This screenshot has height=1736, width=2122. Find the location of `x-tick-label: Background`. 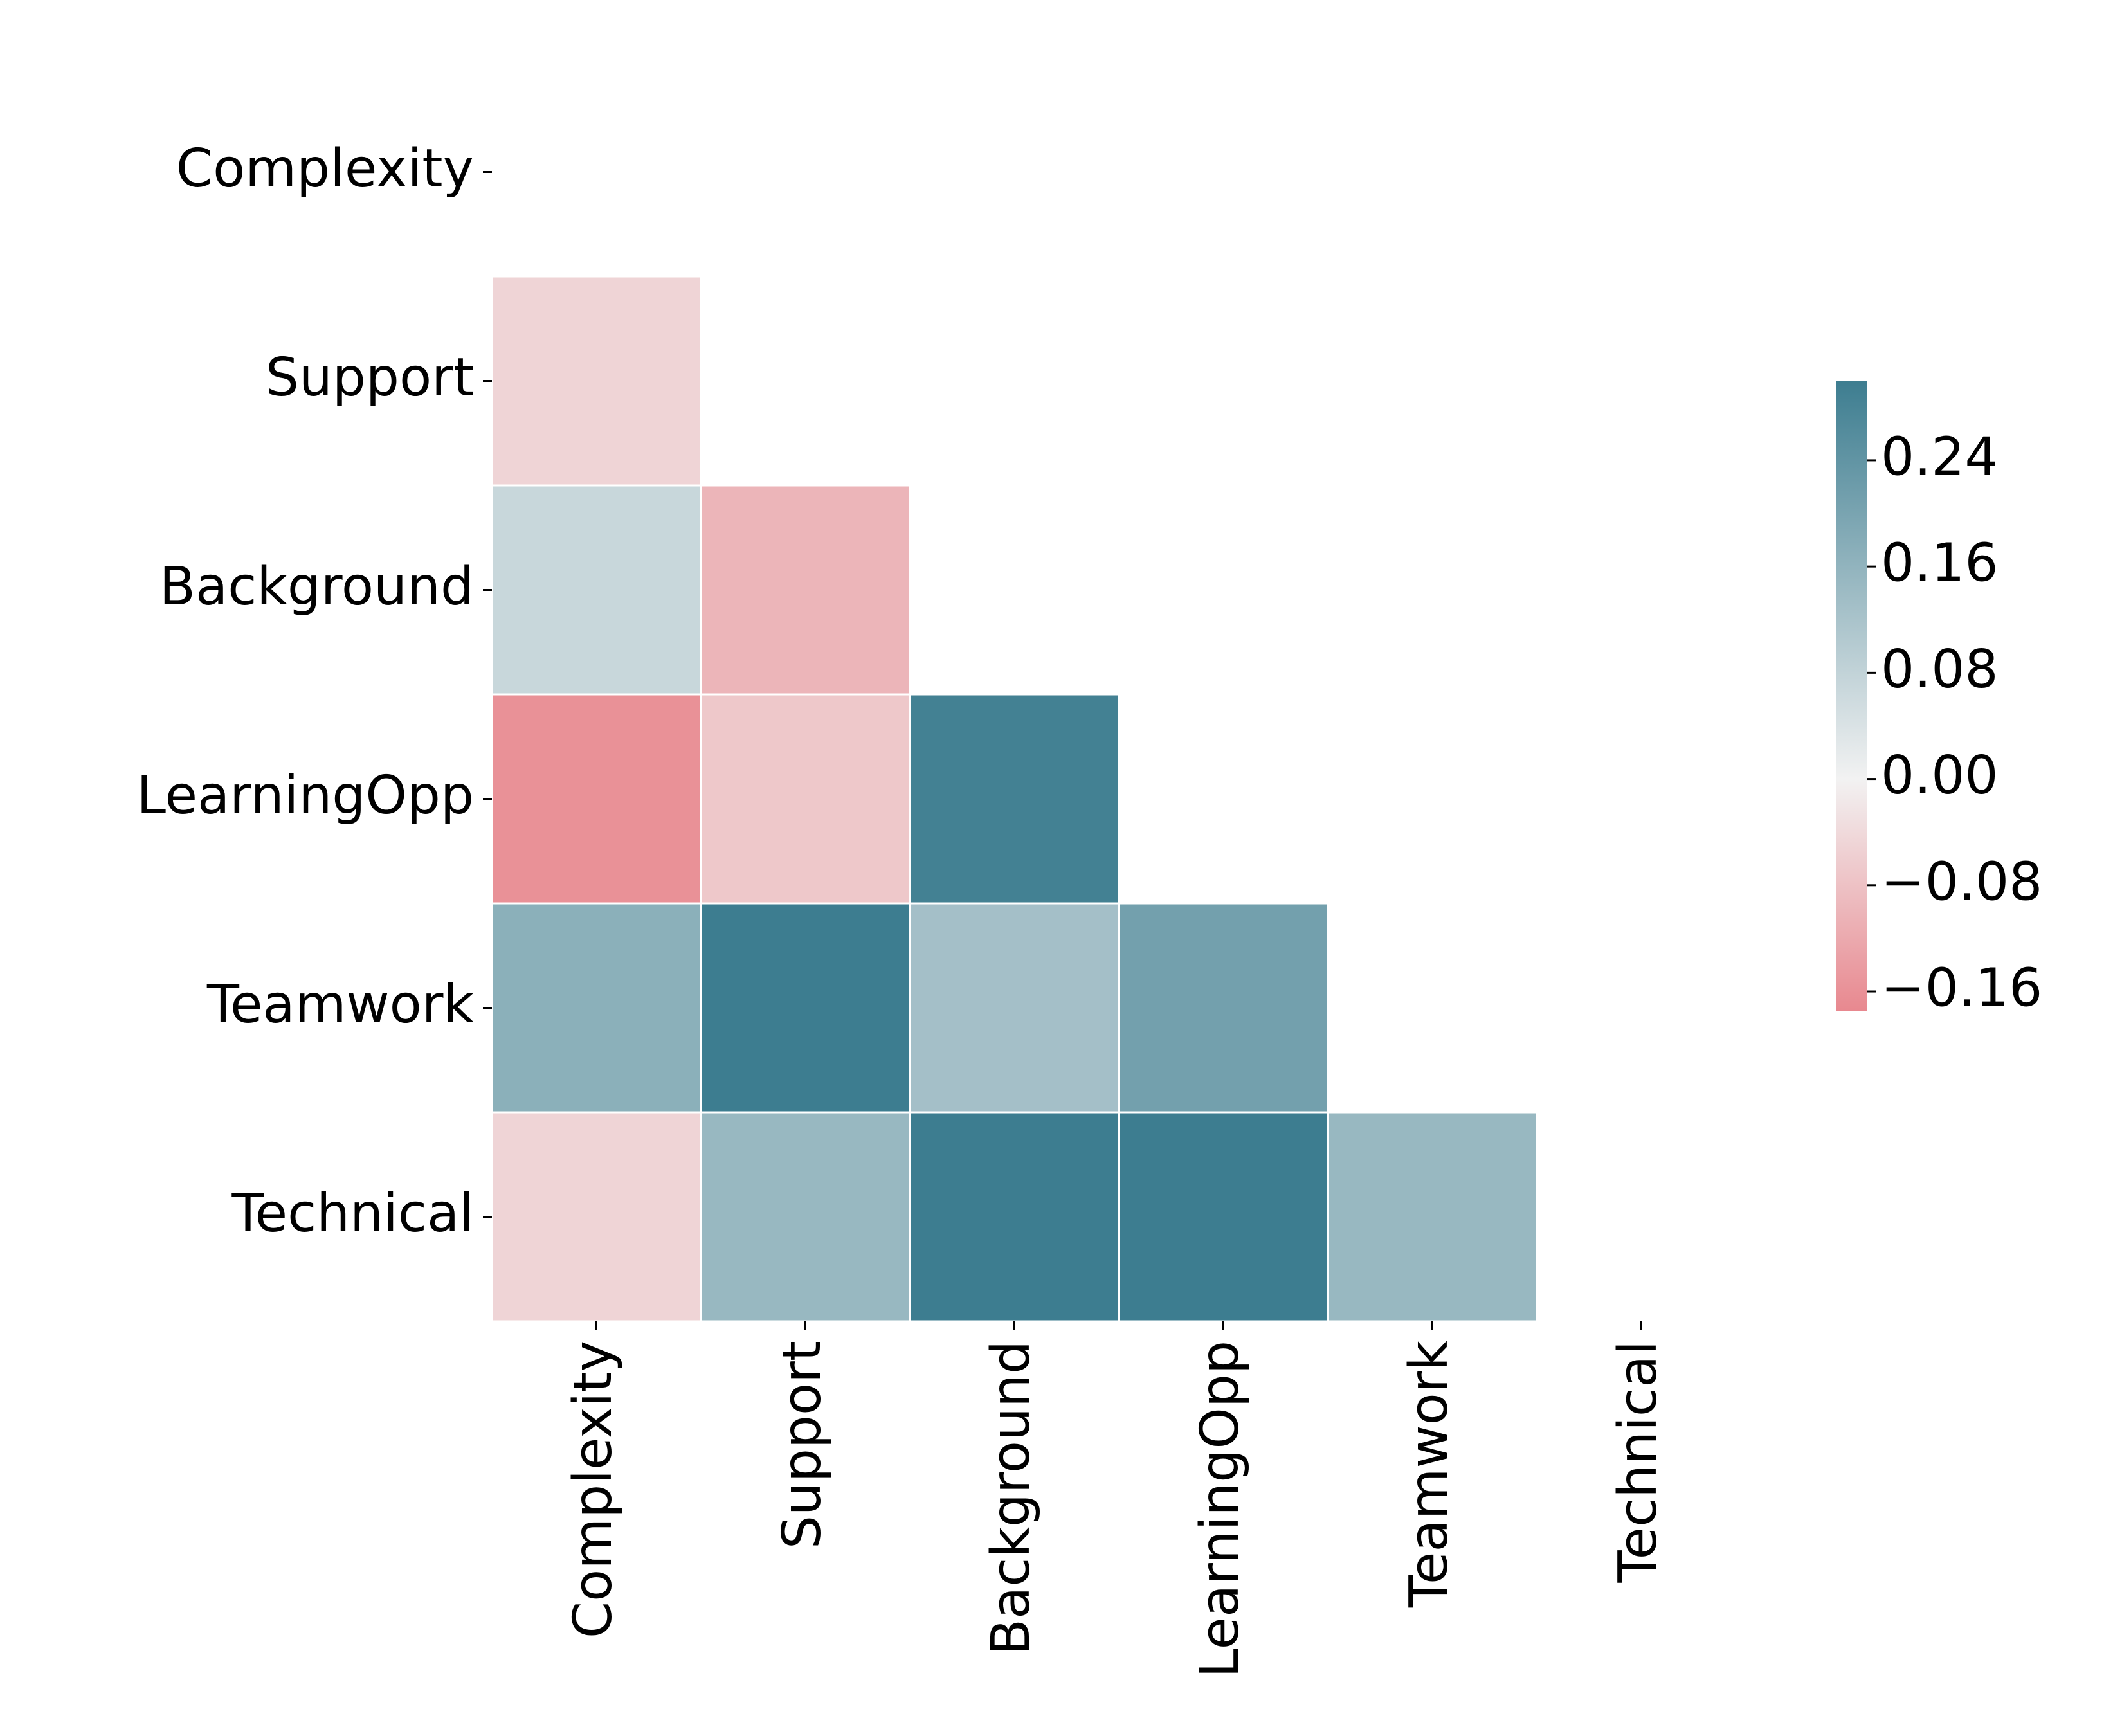

x-tick-label: Background is located at coordinates (1011, 1498).